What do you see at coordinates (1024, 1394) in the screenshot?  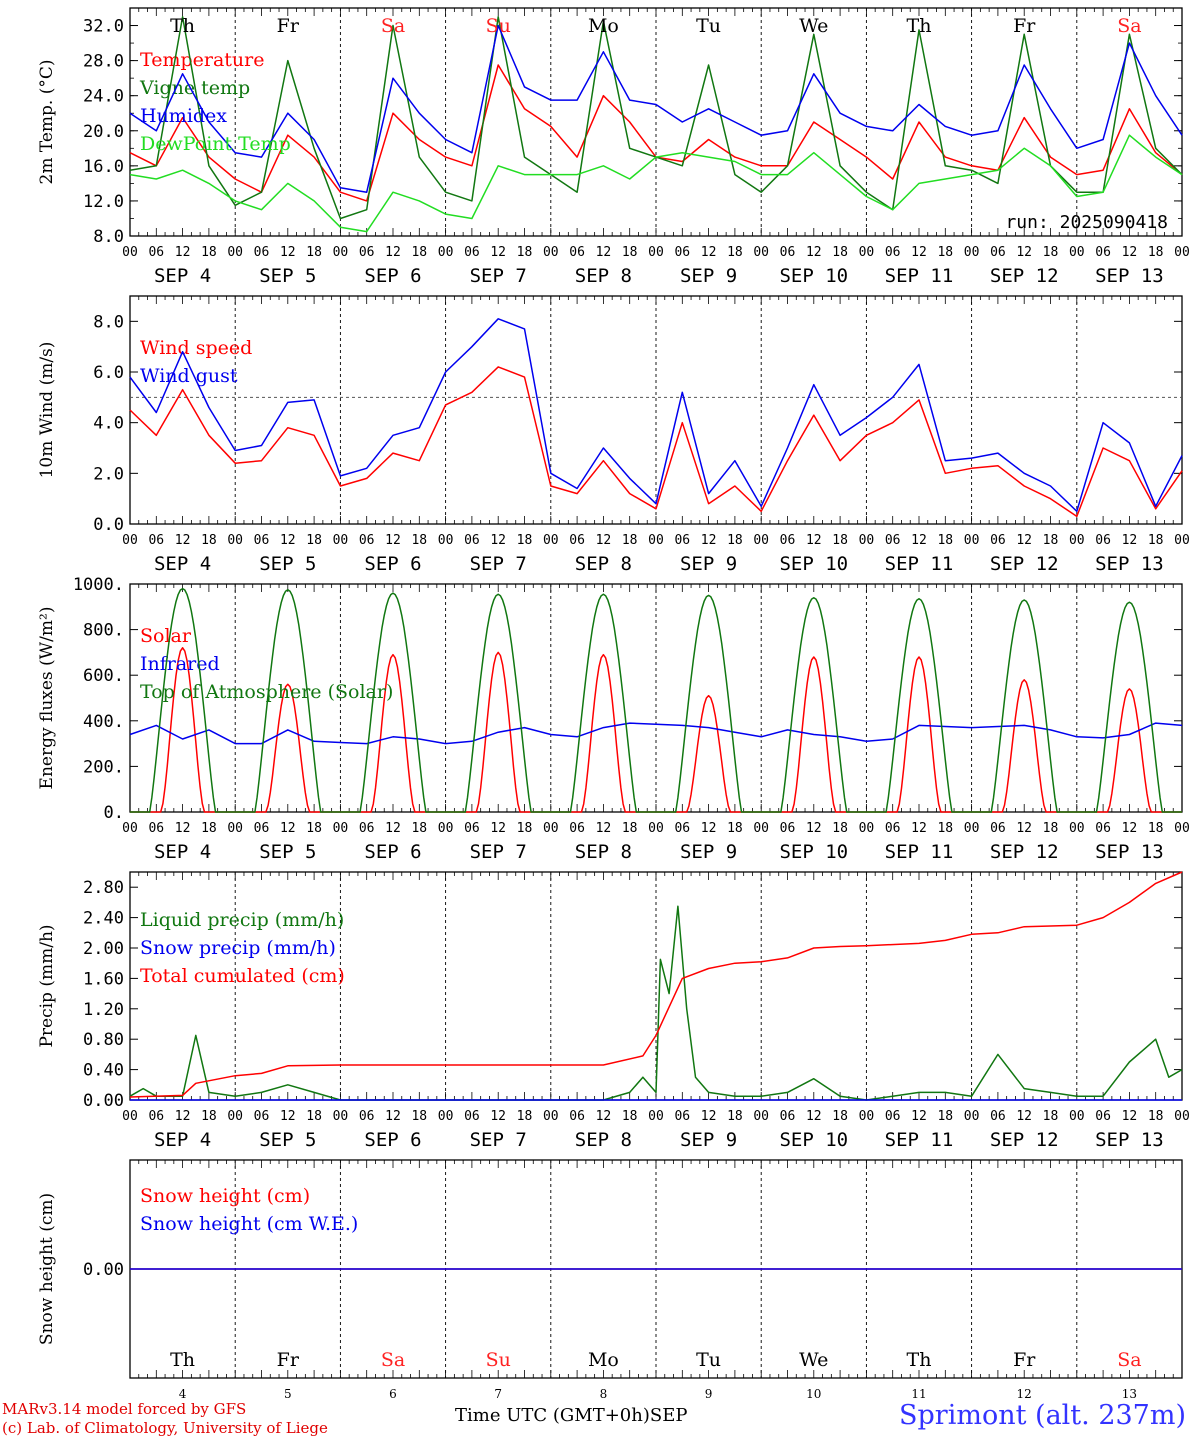 I see `day-number-label: 12` at bounding box center [1024, 1394].